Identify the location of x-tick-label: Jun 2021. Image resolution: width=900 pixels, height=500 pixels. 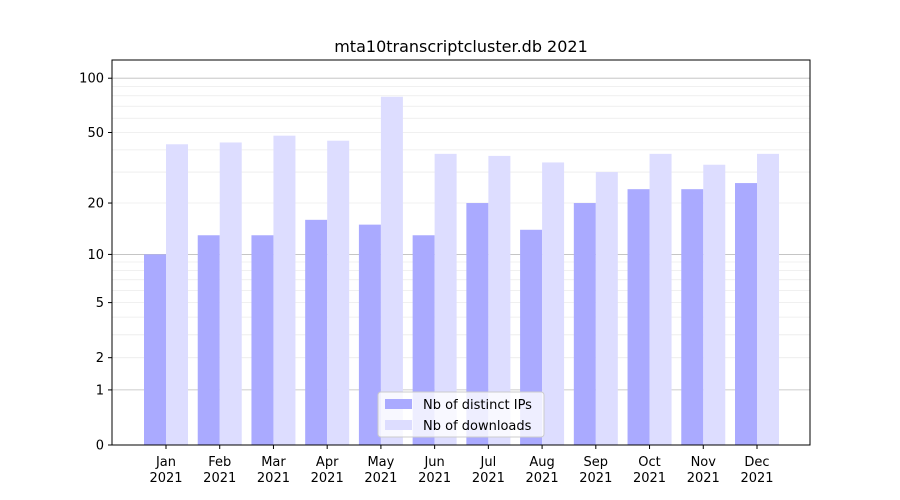
(434, 470).